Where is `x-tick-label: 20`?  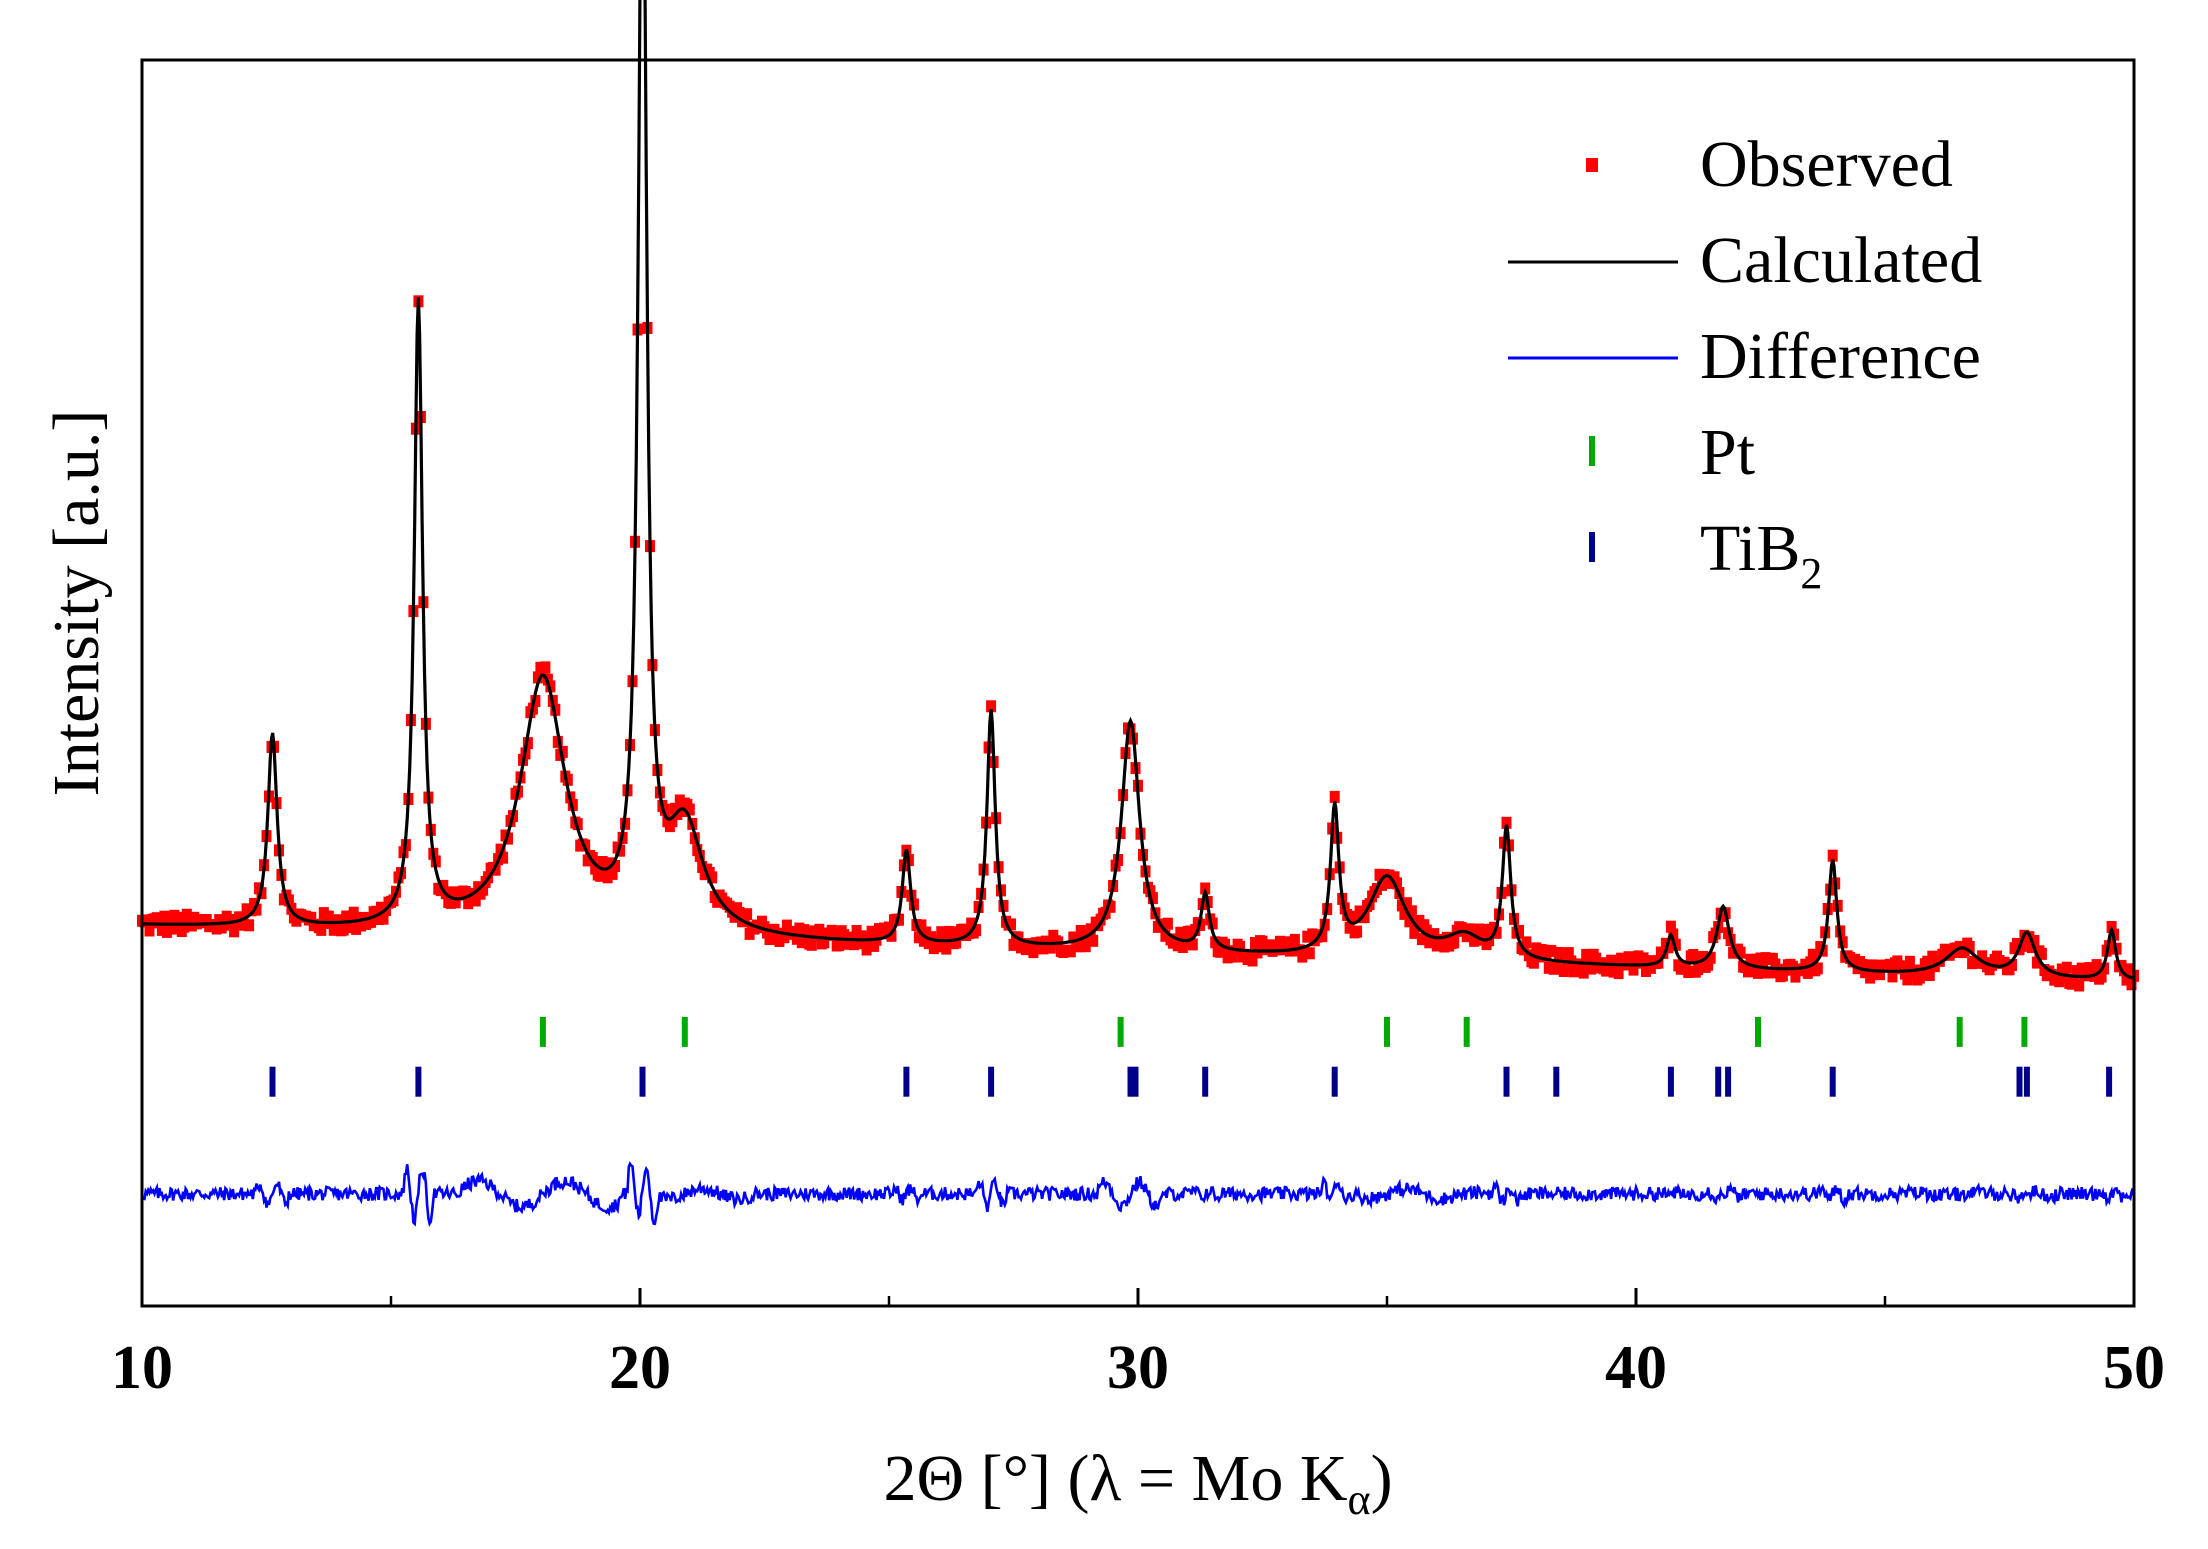
x-tick-label: 20 is located at coordinates (640, 1368).